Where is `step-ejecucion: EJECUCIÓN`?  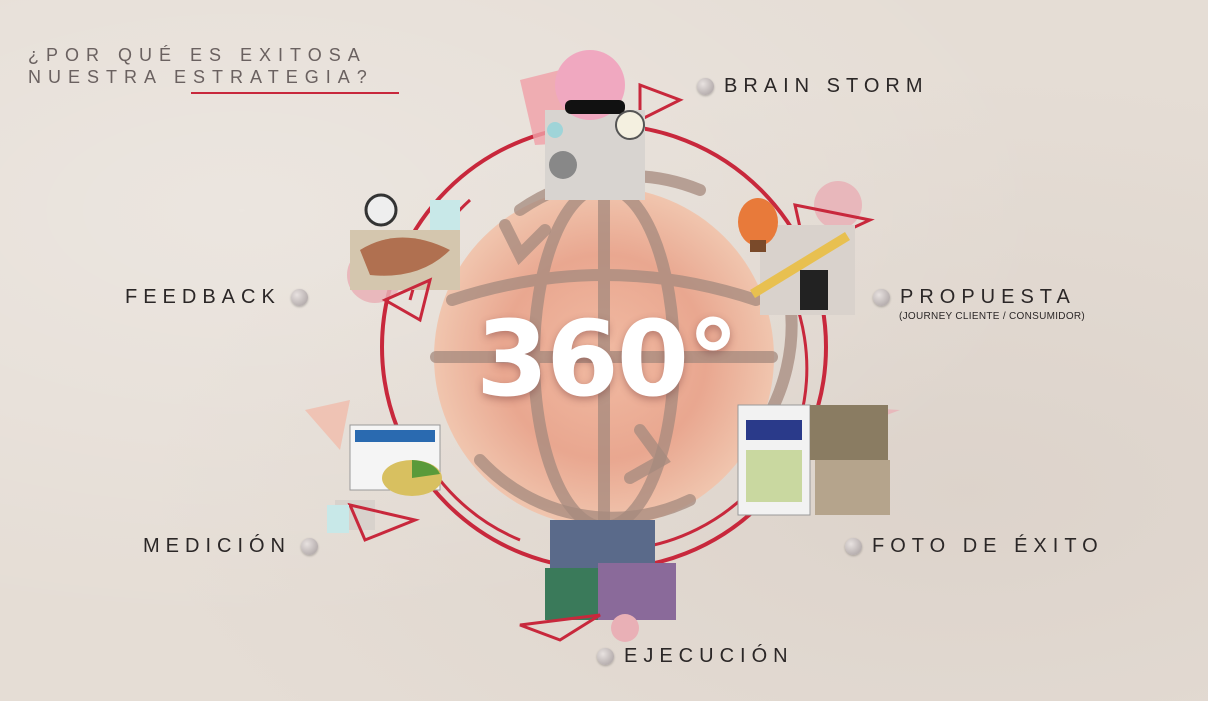 step-ejecucion: EJECUCIÓN is located at coordinates (695, 656).